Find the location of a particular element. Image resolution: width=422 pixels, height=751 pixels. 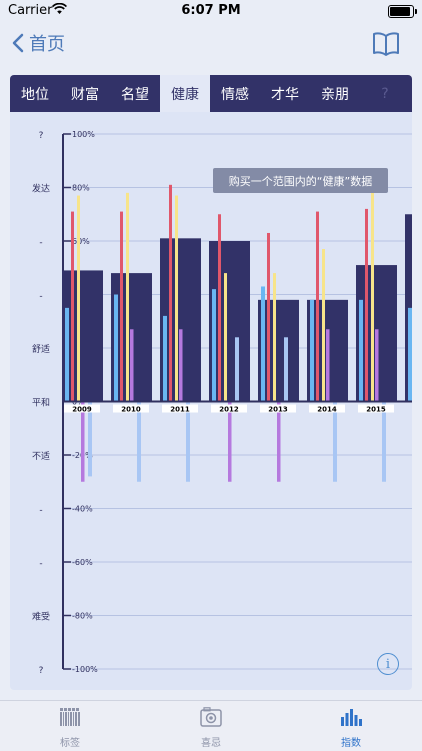

category-label: 2013 is located at coordinates (278, 410).